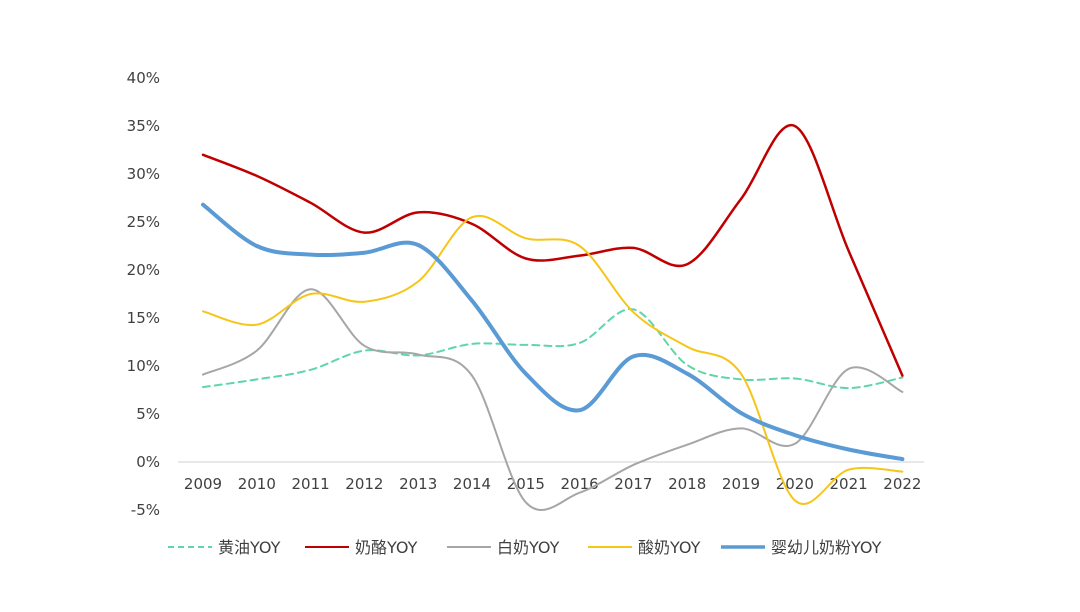  Describe the element at coordinates (257, 484) in the screenshot. I see `x-tick-label: 2010` at that location.